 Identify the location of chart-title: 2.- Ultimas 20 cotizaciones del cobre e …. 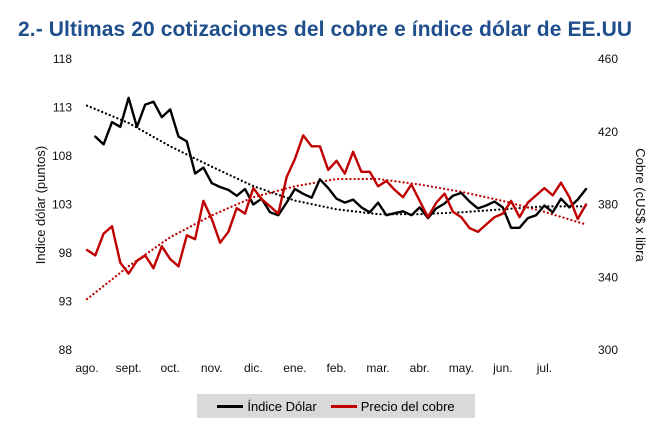
(325, 29).